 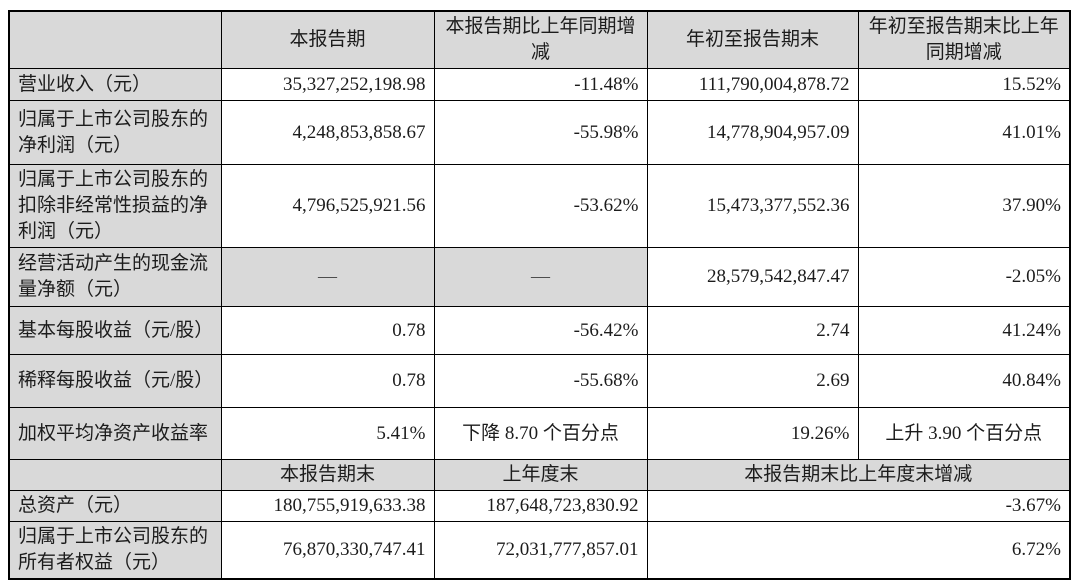 I want to click on value-cell: 28,579,542,847.47, so click(x=752, y=277).